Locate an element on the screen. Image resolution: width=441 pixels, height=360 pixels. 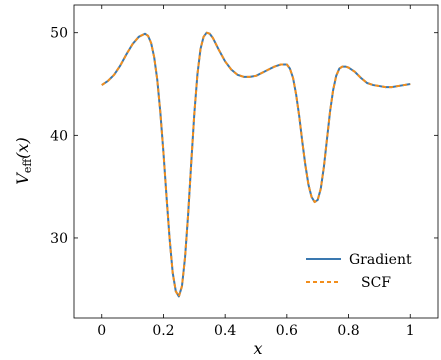
x-tick-label: 0.8 is located at coordinates (348, 331).